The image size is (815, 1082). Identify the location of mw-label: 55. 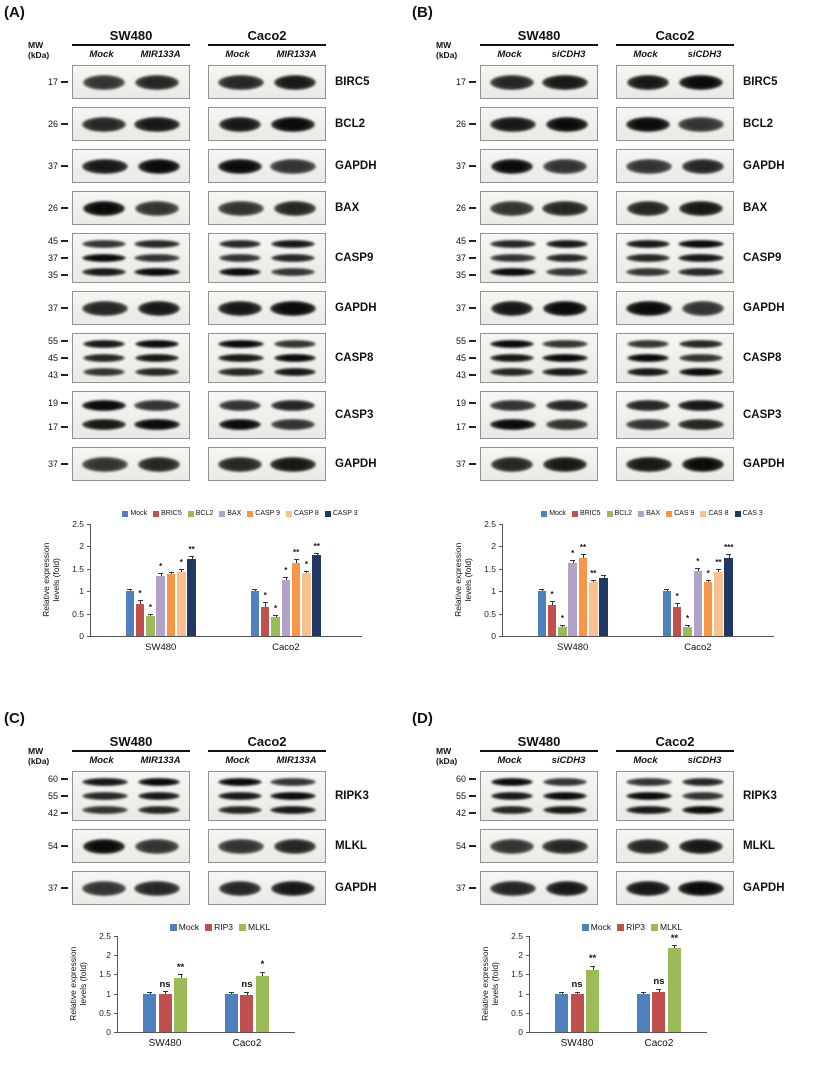
(466, 341).